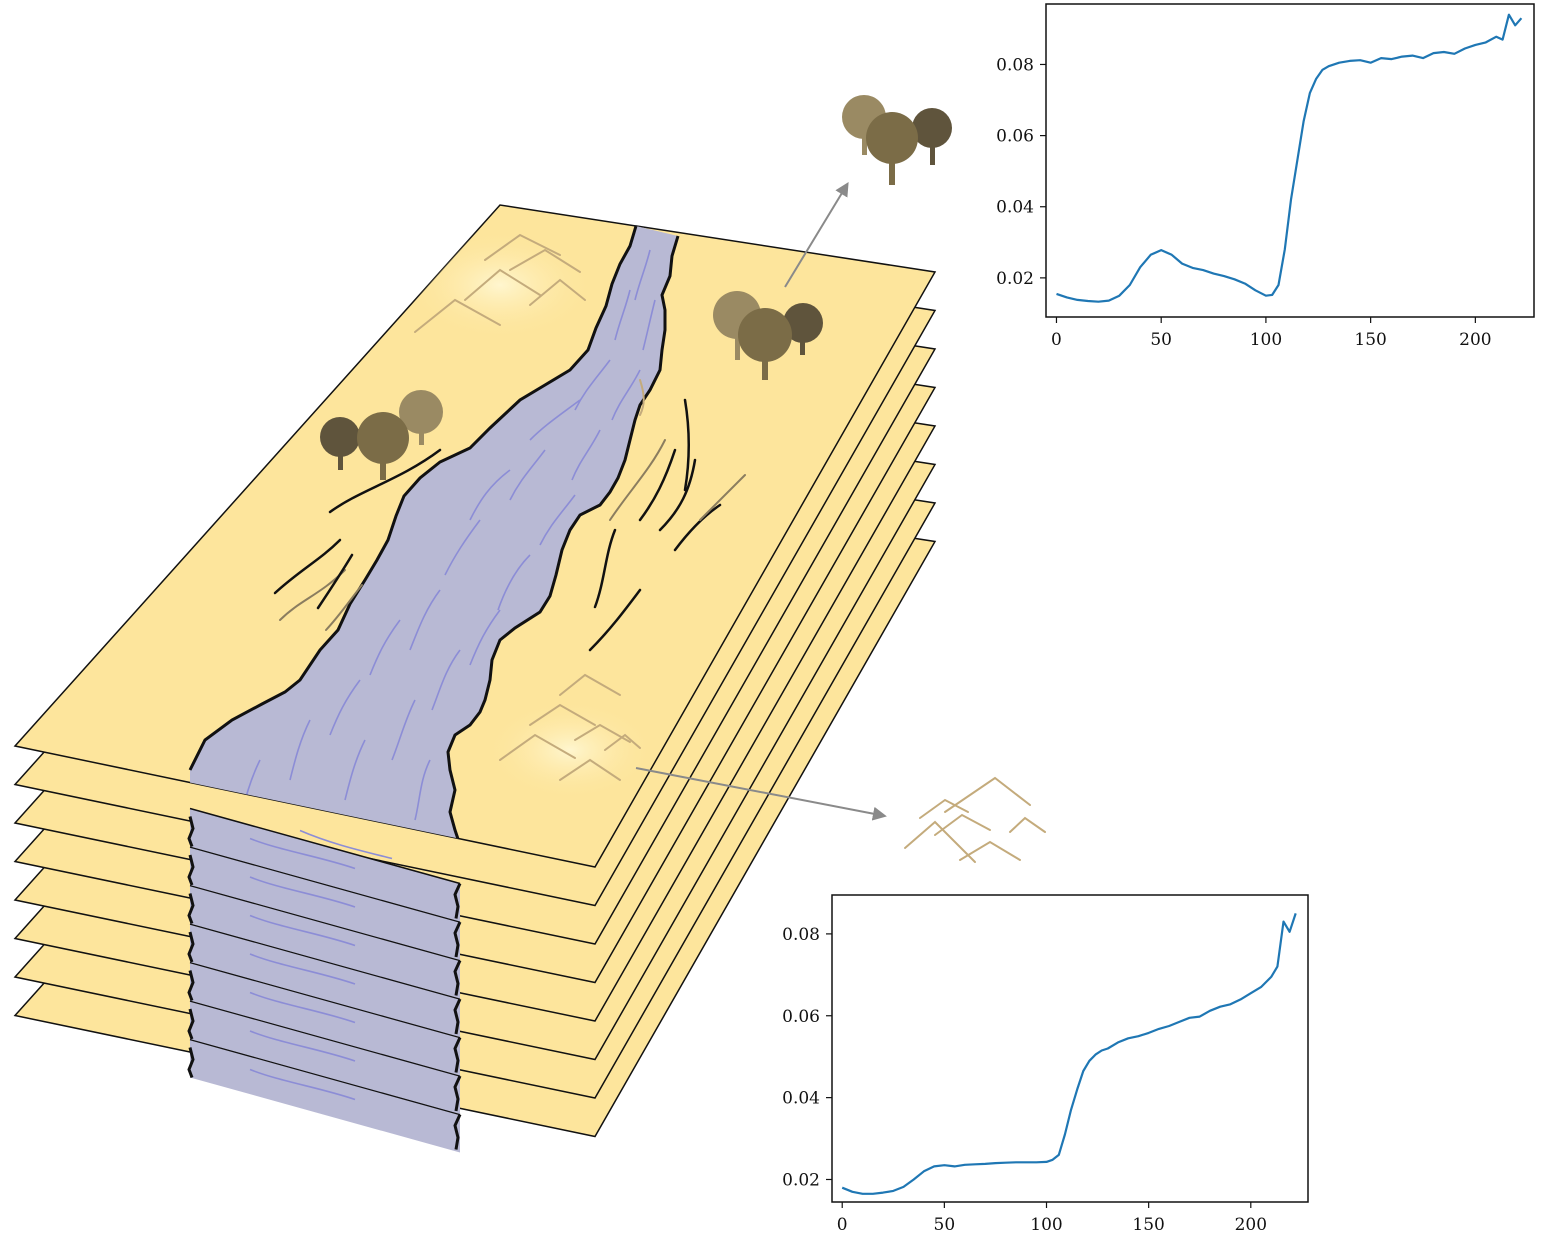 The image size is (1548, 1249). I want to click on river-flow-lines, so click(447, 535).